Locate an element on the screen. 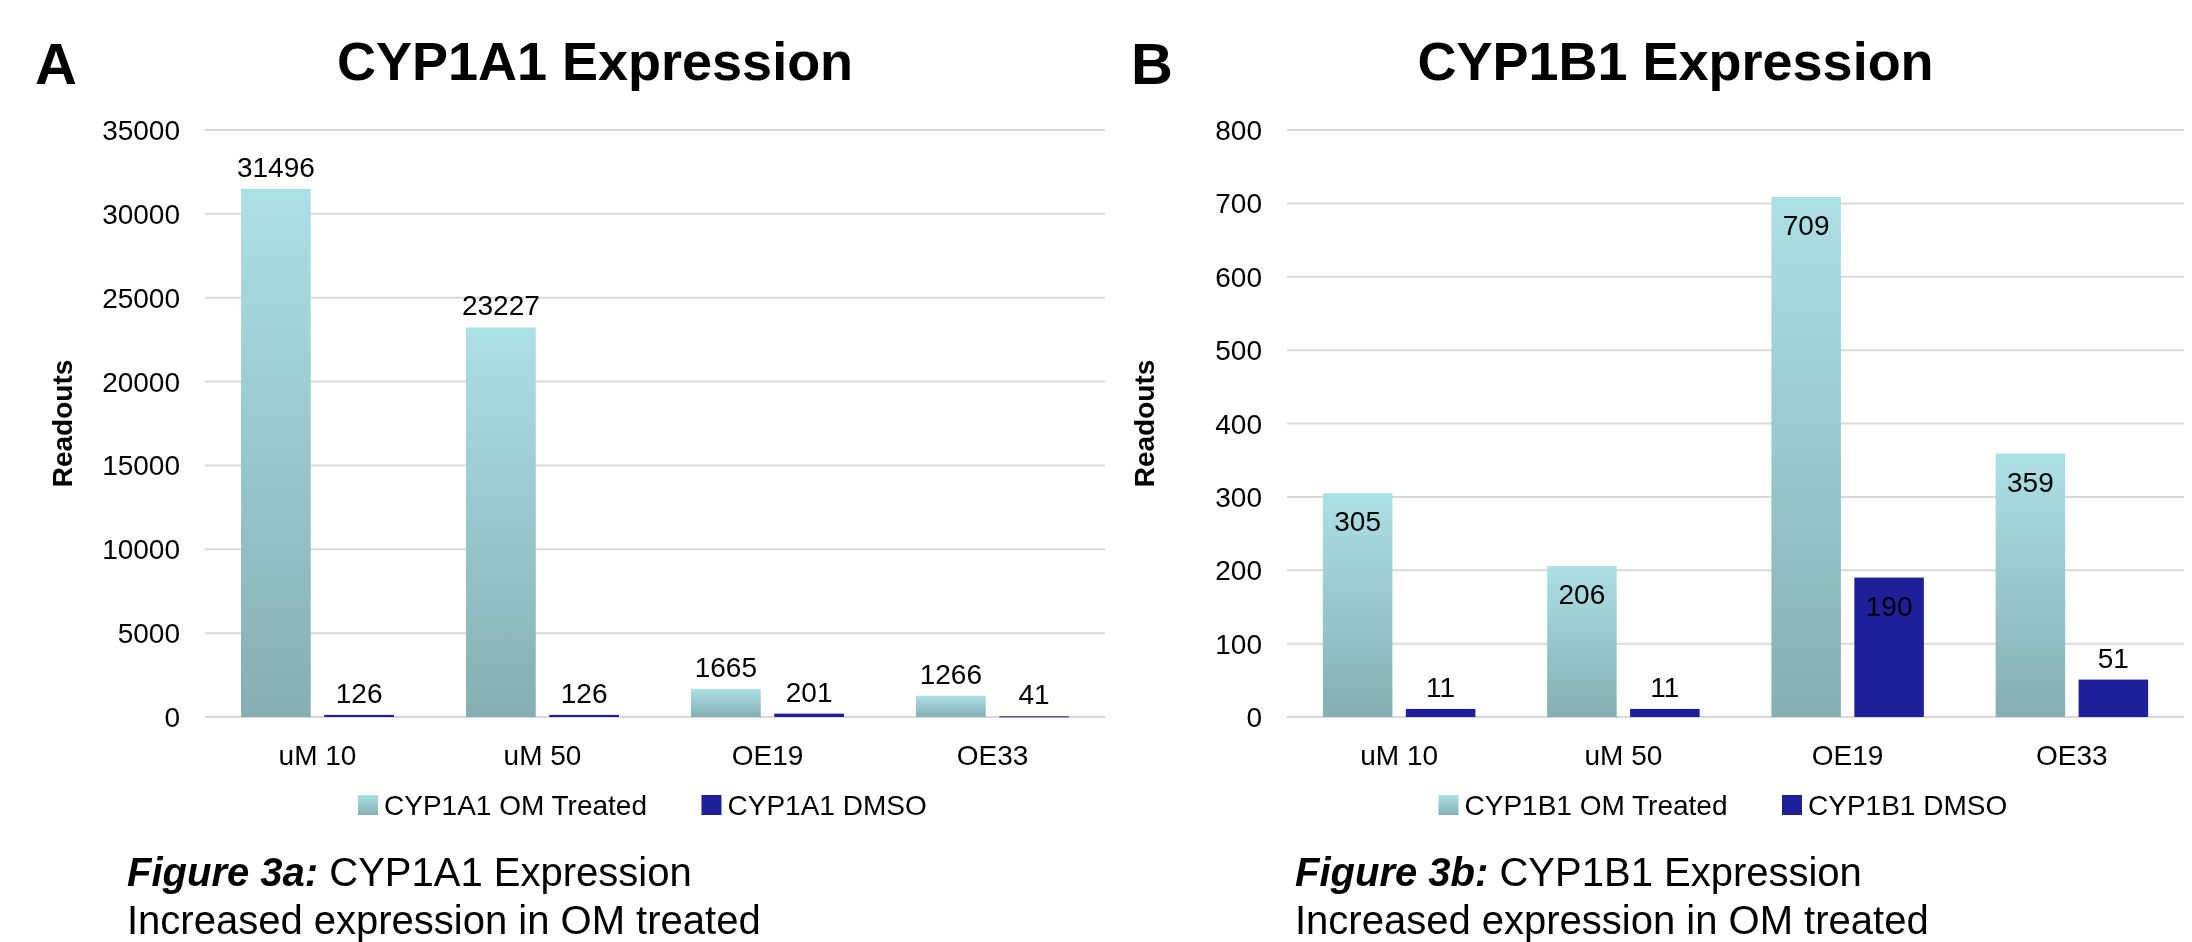 The width and height of the screenshot is (2192, 942). data-label: 201 is located at coordinates (809, 692).